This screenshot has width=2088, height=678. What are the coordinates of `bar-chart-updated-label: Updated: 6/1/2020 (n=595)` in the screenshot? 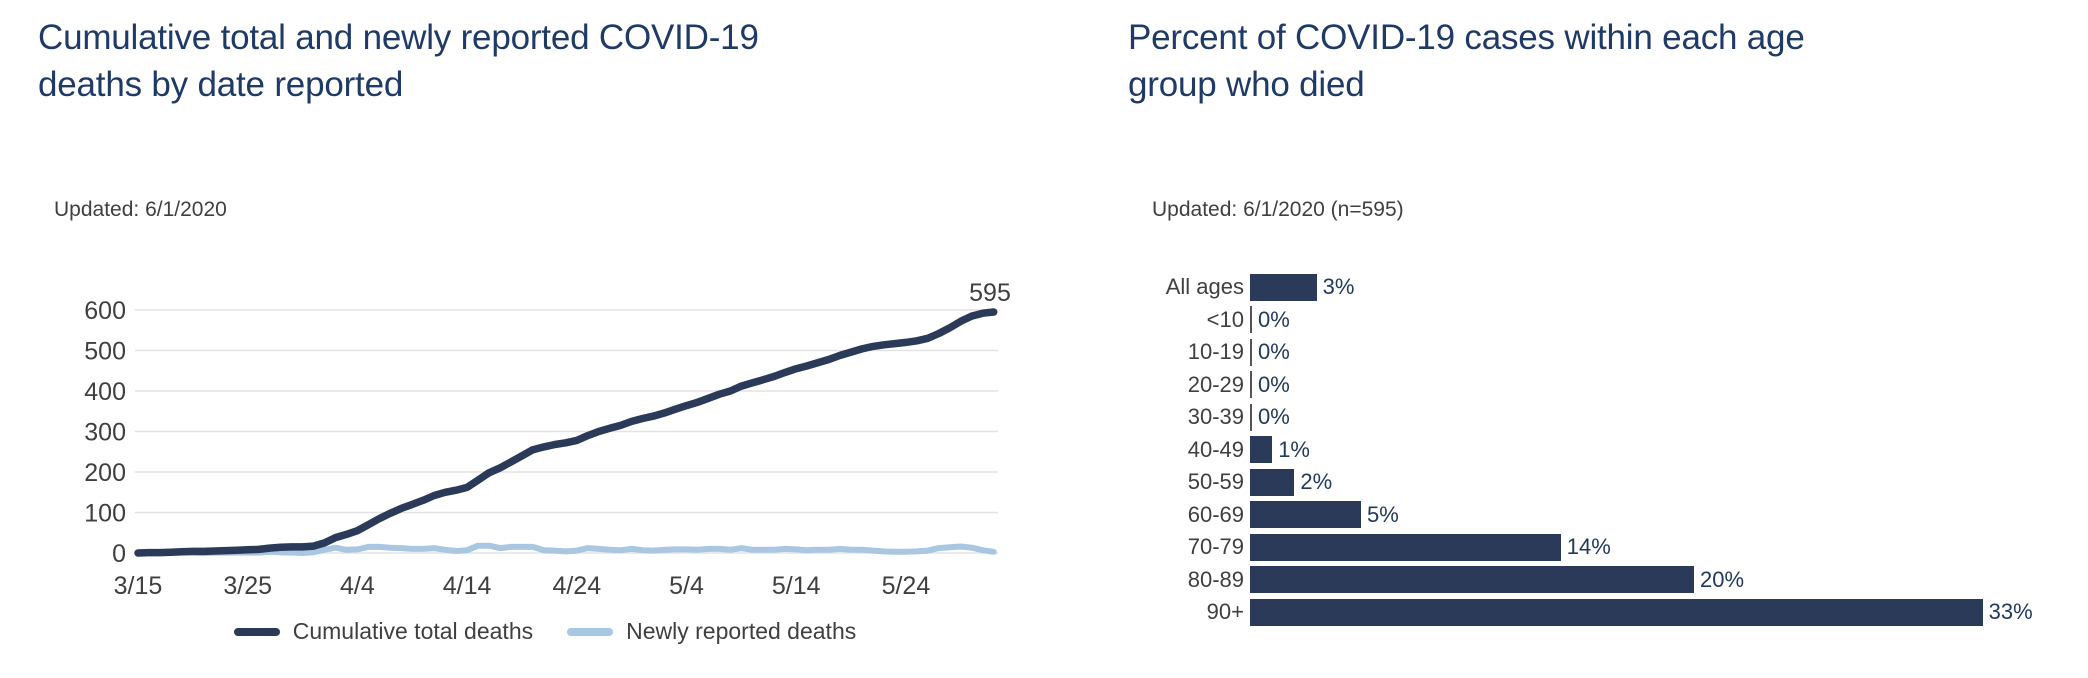 It's located at (1278, 209).